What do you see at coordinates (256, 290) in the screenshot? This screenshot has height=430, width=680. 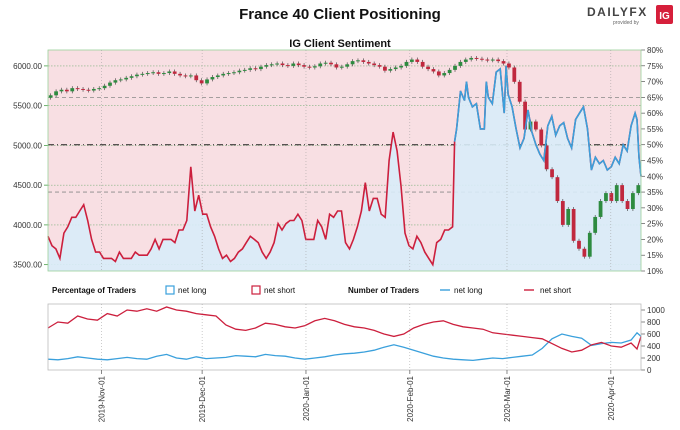 I see `legend-pct-short-swatch` at bounding box center [256, 290].